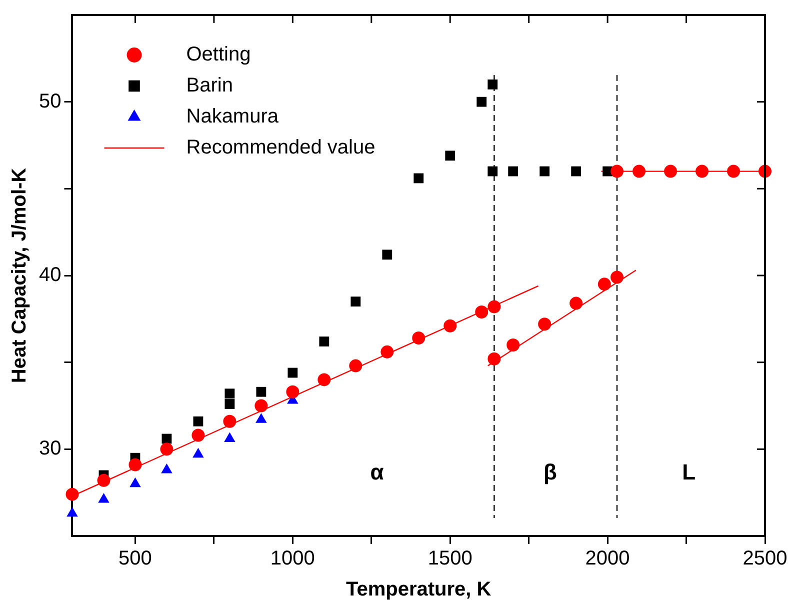 Image resolution: width=791 pixels, height=610 pixels. What do you see at coordinates (50, 275) in the screenshot?
I see `y-tick-label: 40` at bounding box center [50, 275].